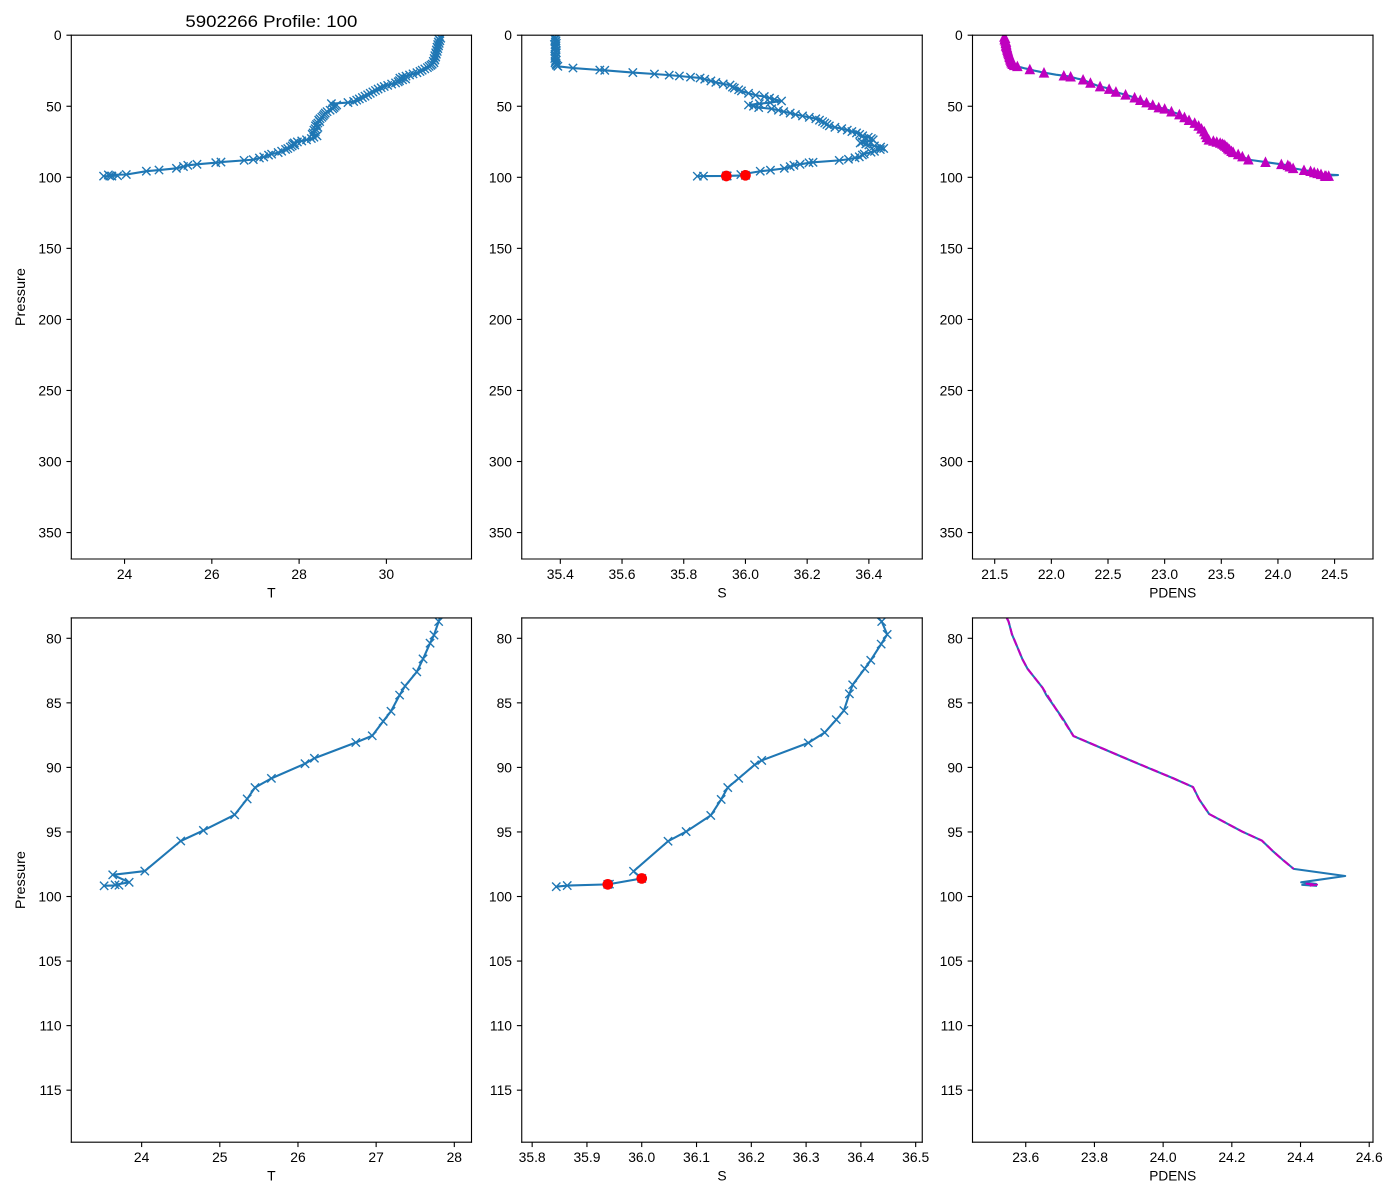 The image size is (1400, 1200). Describe the element at coordinates (1300, 1157) in the screenshot. I see `svg-text: 24.4` at that location.